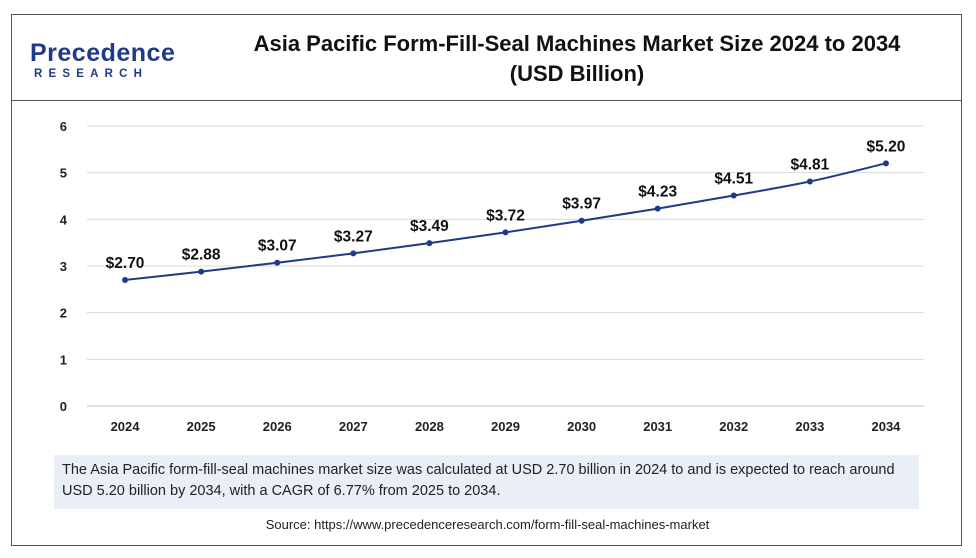  I want to click on x-tick-label: 2030, so click(581, 426).